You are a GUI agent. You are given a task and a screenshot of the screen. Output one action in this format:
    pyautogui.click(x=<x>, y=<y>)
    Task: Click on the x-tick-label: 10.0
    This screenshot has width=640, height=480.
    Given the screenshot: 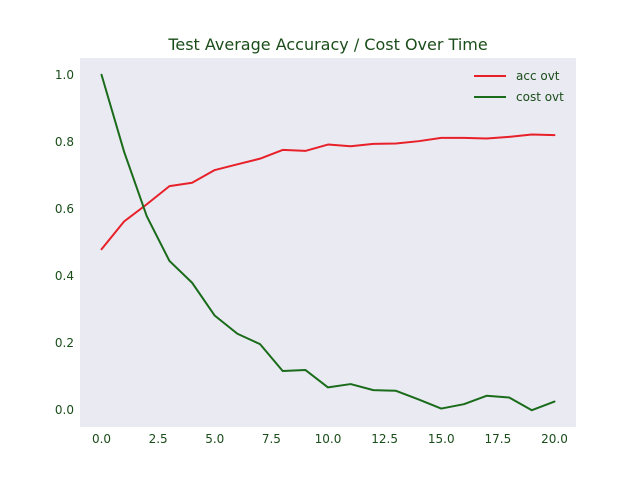 What is the action you would take?
    pyautogui.click(x=328, y=439)
    